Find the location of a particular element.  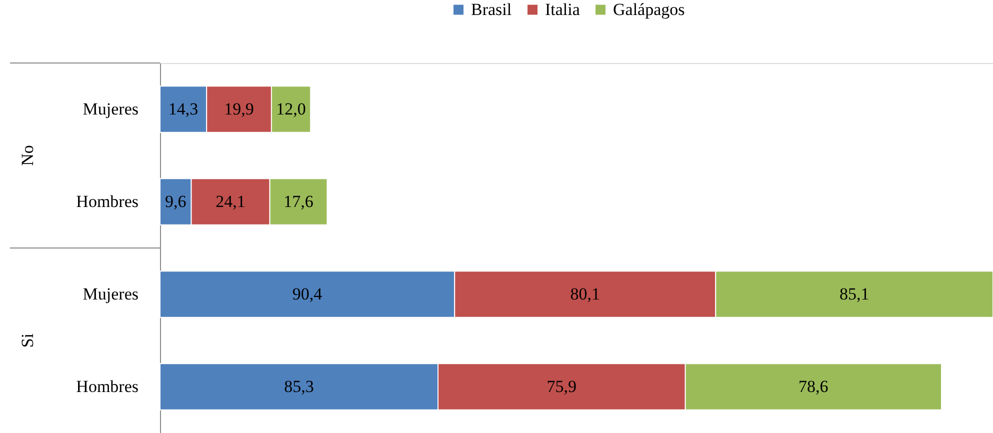

data-label: 19,9 is located at coordinates (239, 108).